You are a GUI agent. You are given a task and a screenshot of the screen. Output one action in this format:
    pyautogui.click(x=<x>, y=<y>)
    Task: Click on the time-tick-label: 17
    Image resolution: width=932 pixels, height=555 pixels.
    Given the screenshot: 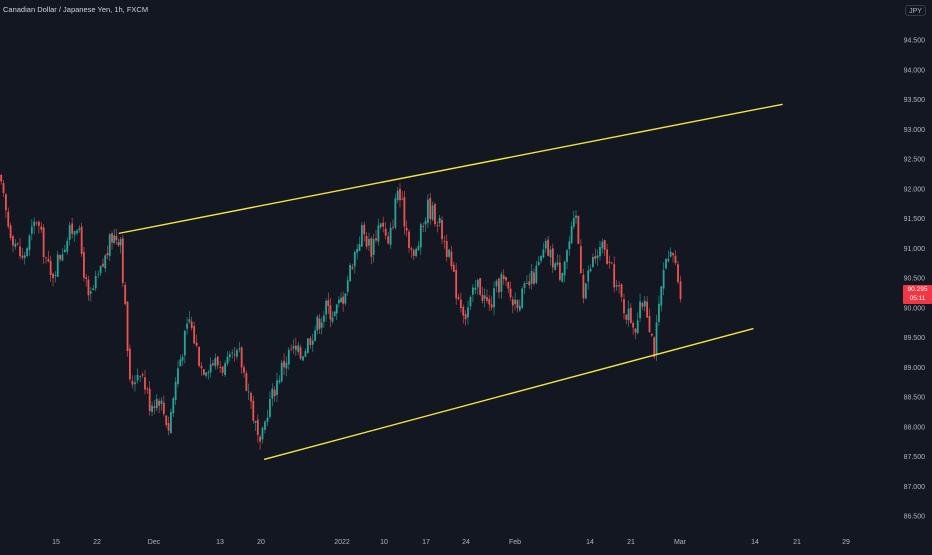 What is the action you would take?
    pyautogui.click(x=426, y=542)
    